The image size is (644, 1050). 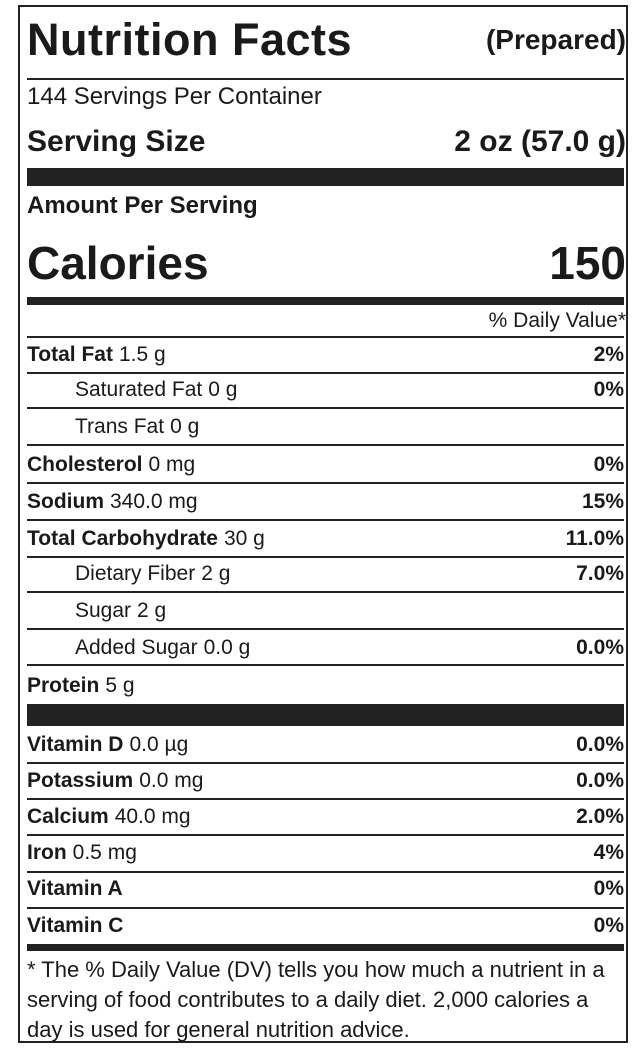 I want to click on nutrient-name: Trans Fat, so click(x=120, y=427).